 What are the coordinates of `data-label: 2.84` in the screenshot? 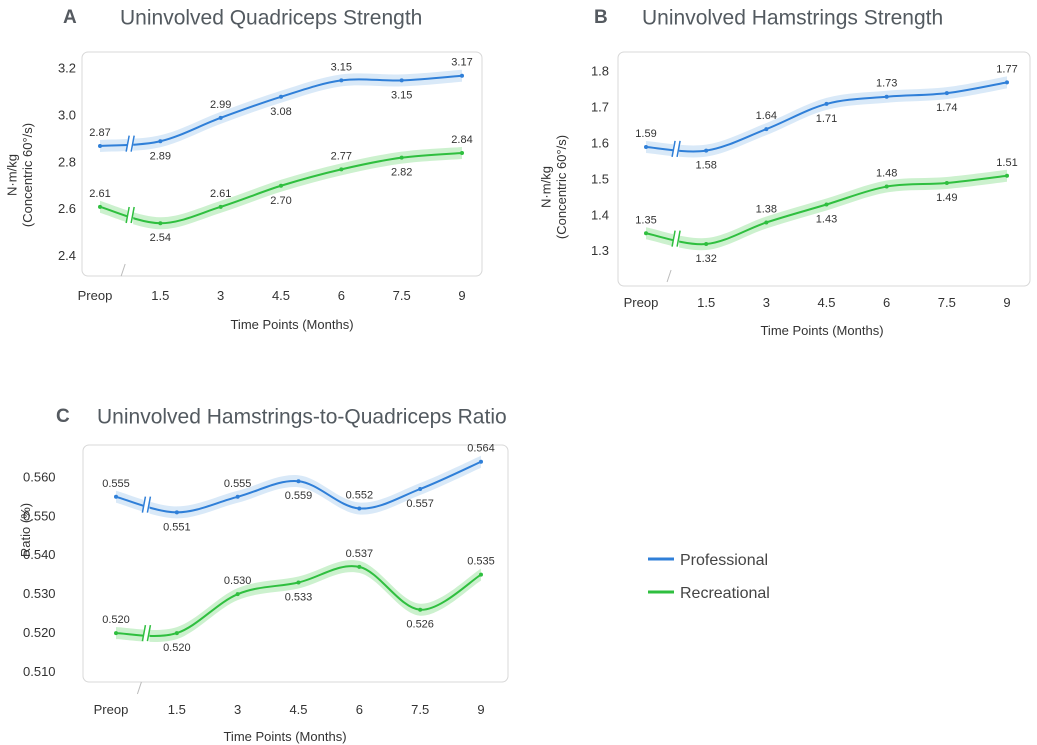 It's located at (461, 140).